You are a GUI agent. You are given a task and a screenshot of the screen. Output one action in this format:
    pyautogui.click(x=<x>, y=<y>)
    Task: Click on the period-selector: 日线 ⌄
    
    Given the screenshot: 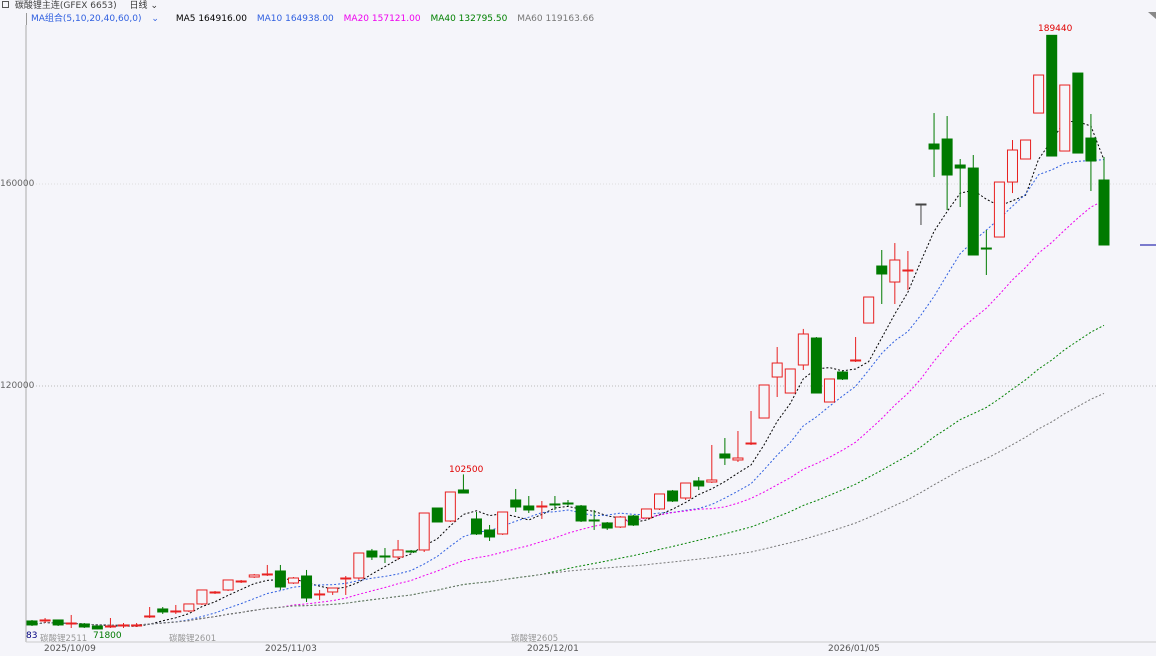 What is the action you would take?
    pyautogui.click(x=144, y=6)
    